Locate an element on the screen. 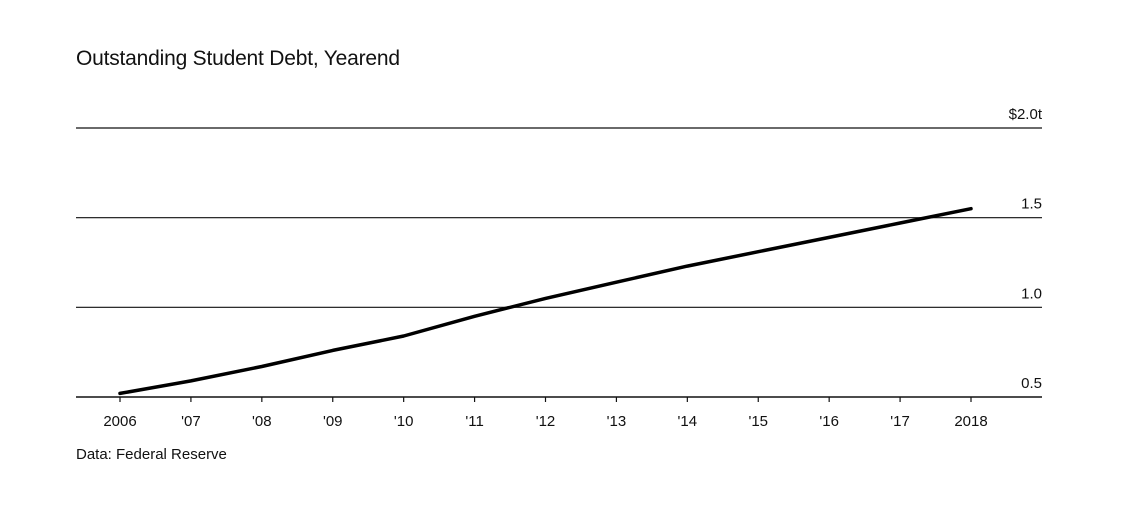 This screenshot has width=1125, height=511. x-tick-label: '10 is located at coordinates (404, 421).